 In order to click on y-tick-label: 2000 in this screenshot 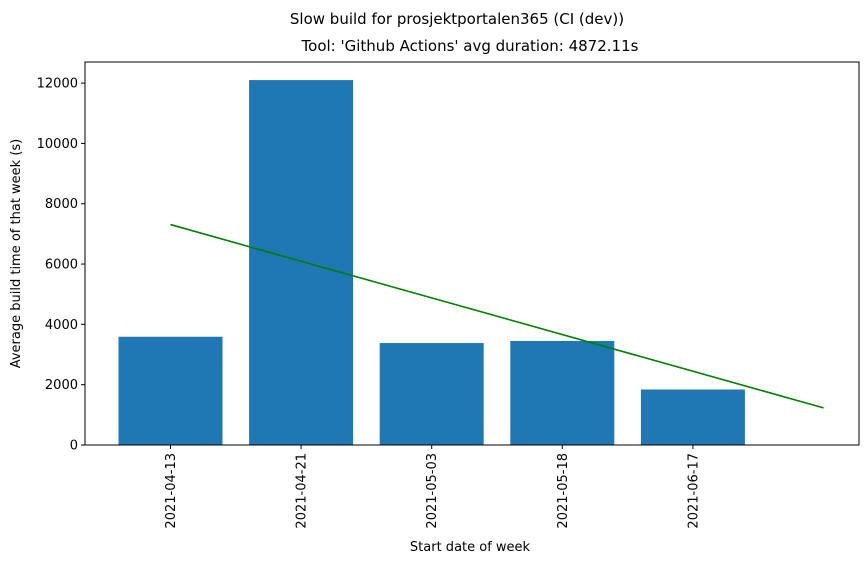, I will do `click(61, 385)`.